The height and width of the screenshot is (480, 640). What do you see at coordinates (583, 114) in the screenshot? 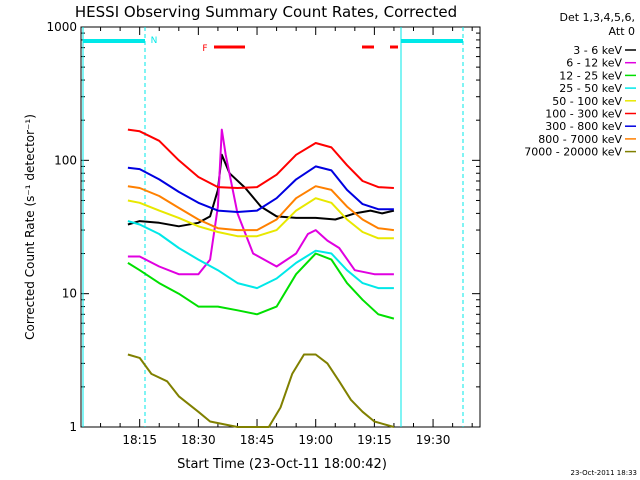
I see `legend-label: 100 - 300 keV` at bounding box center [583, 114].